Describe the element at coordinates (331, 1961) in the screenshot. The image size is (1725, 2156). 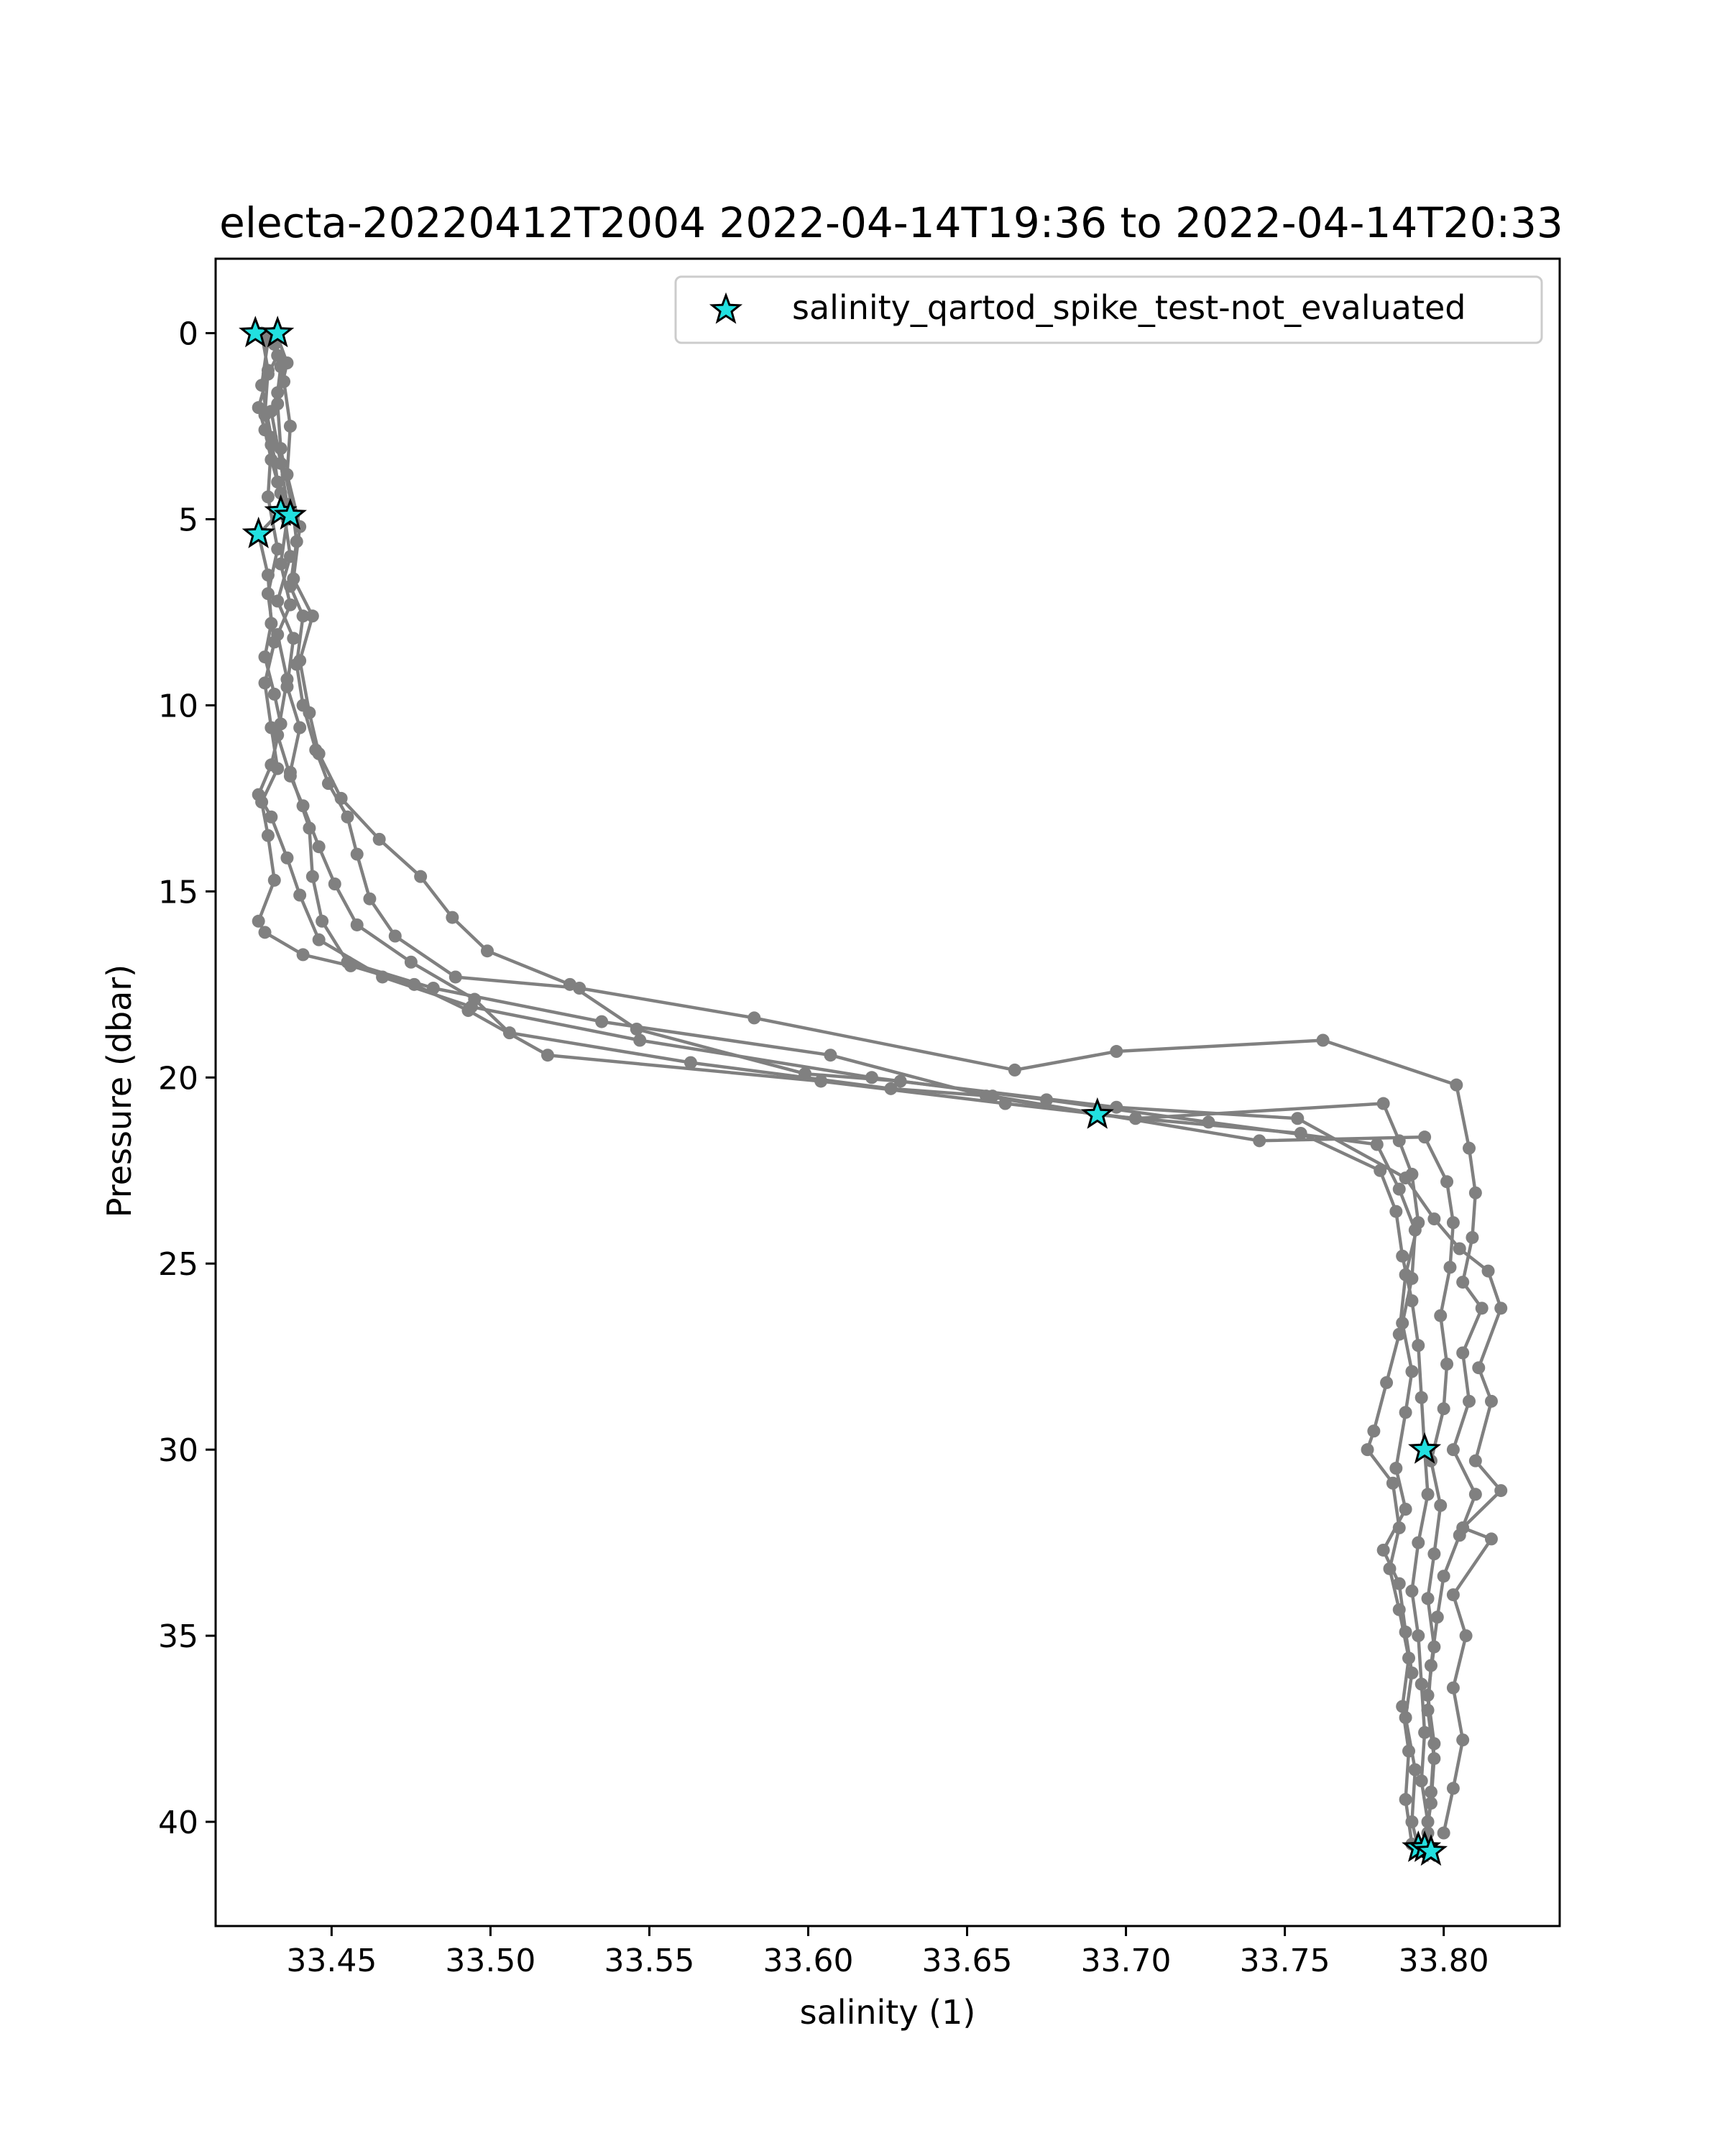
I see `x-tick-label: 33.45` at that location.